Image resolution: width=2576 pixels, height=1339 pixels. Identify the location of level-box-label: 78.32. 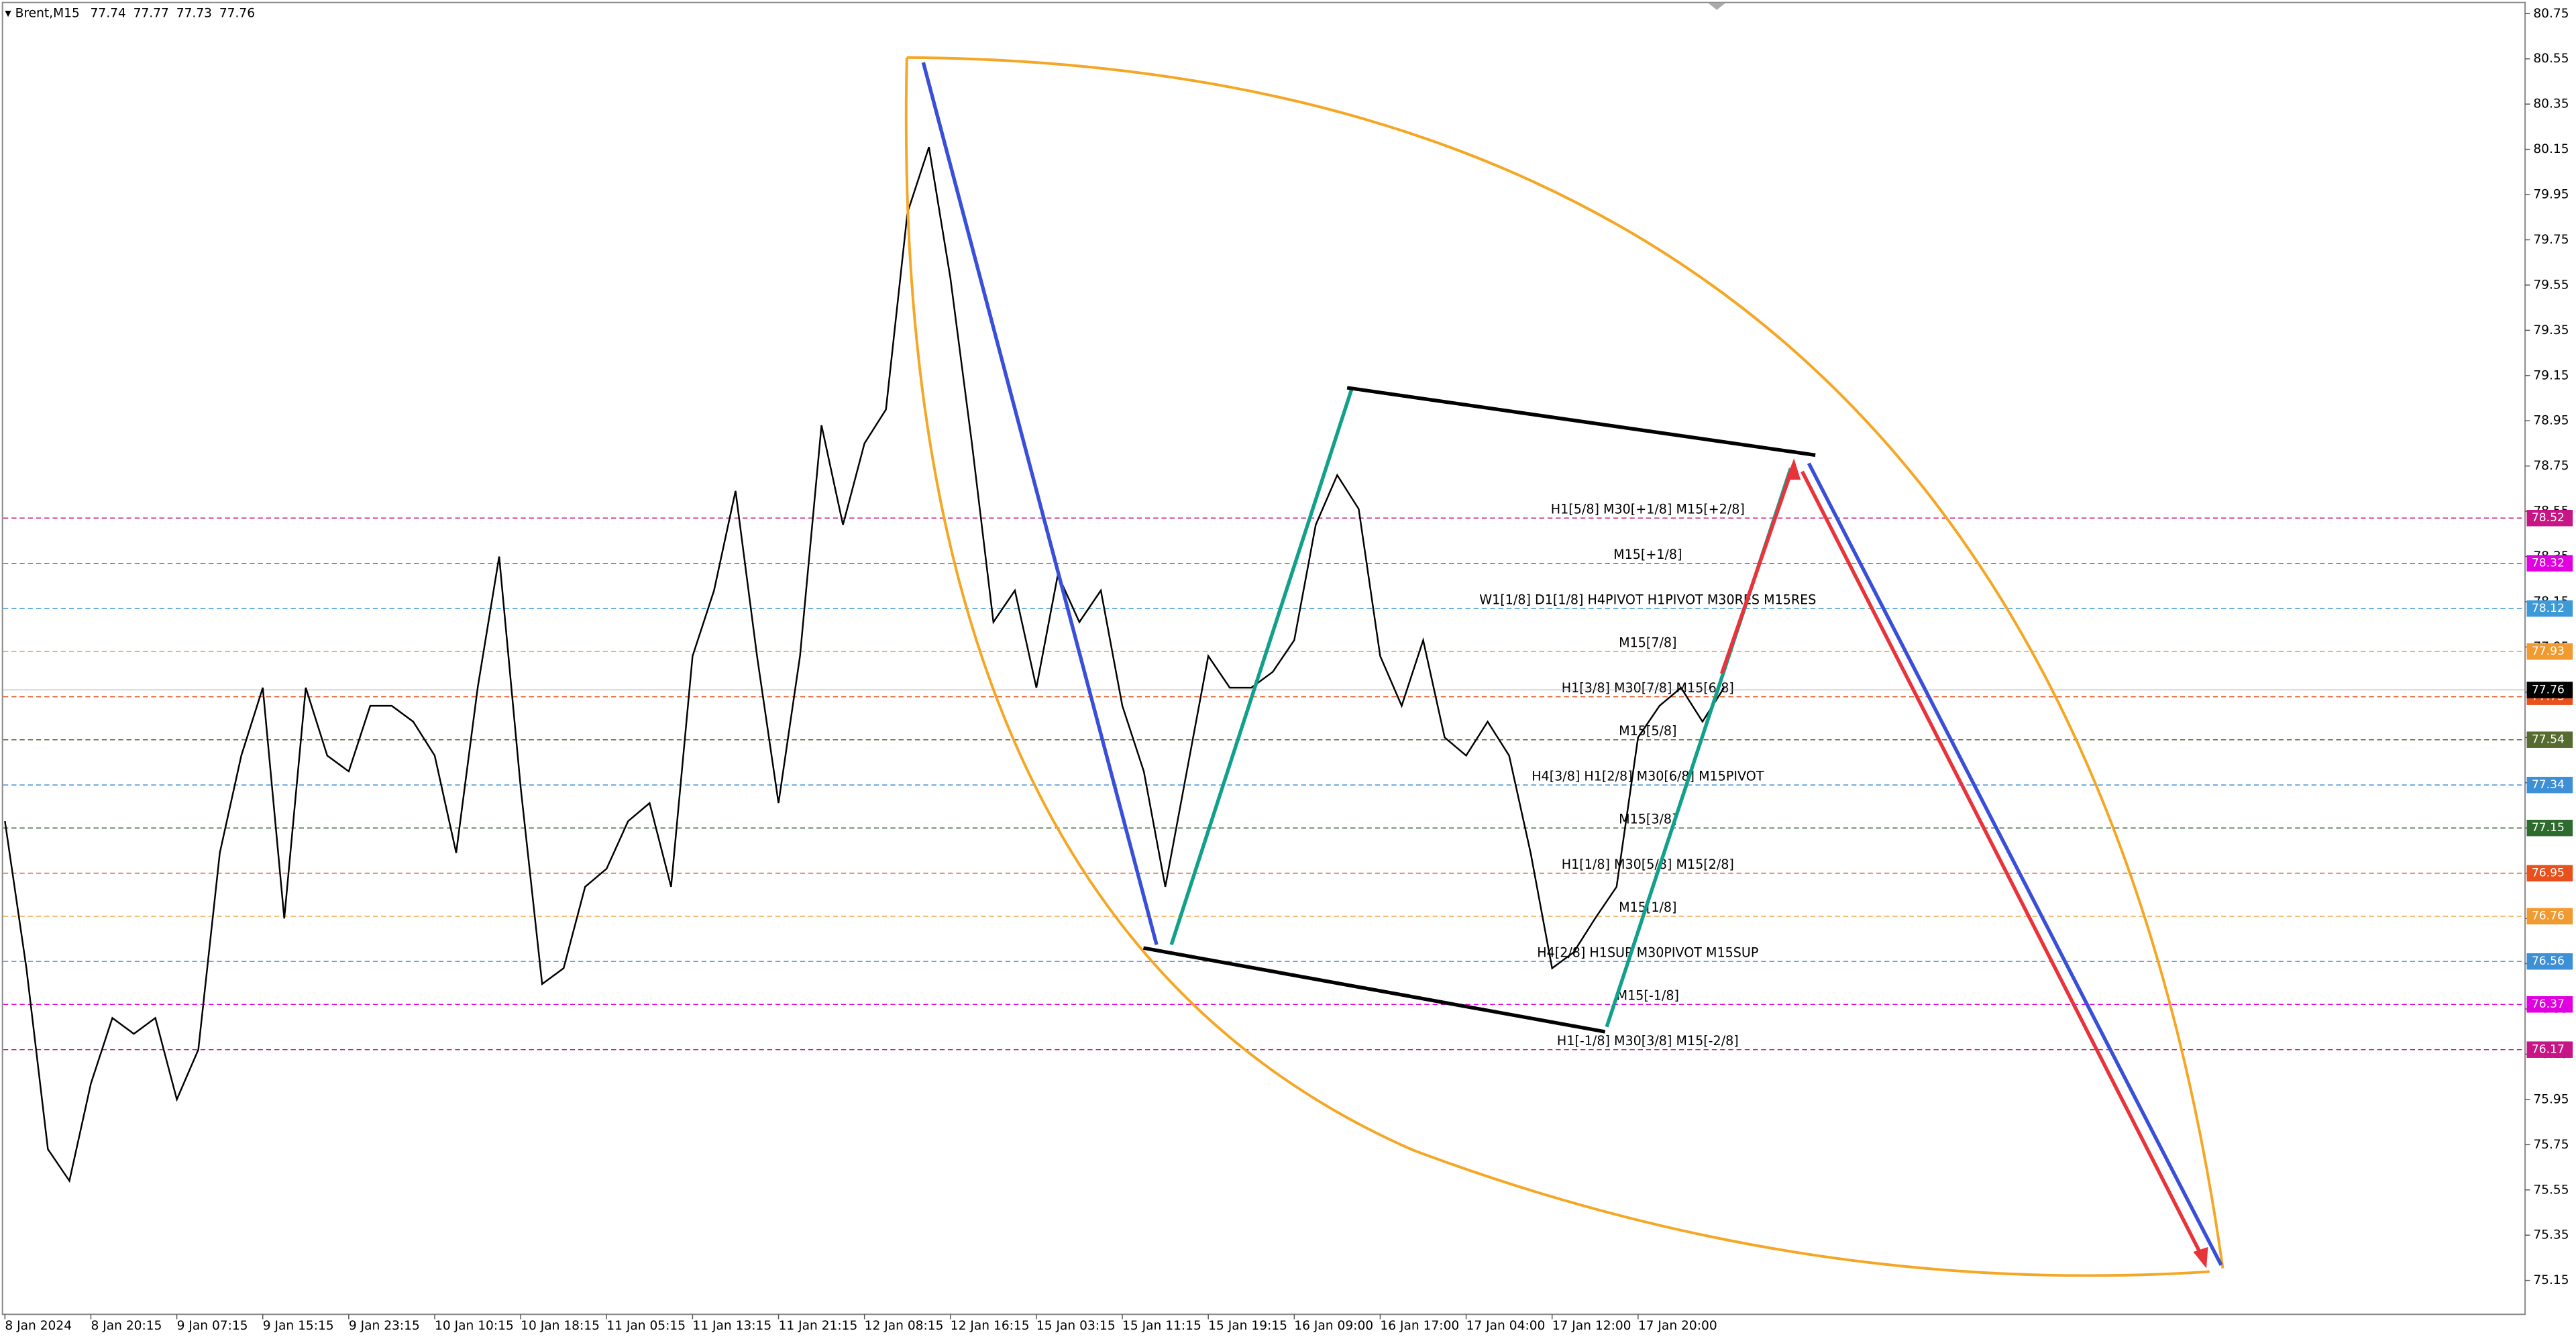
(2548, 563).